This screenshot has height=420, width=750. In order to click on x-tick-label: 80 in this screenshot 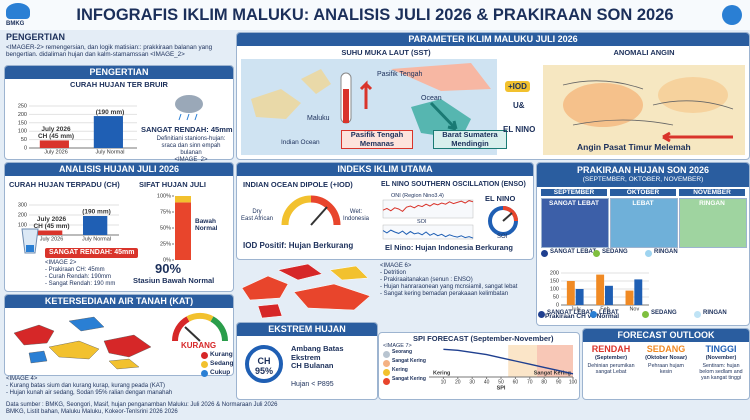, I will do `click(544, 382)`.